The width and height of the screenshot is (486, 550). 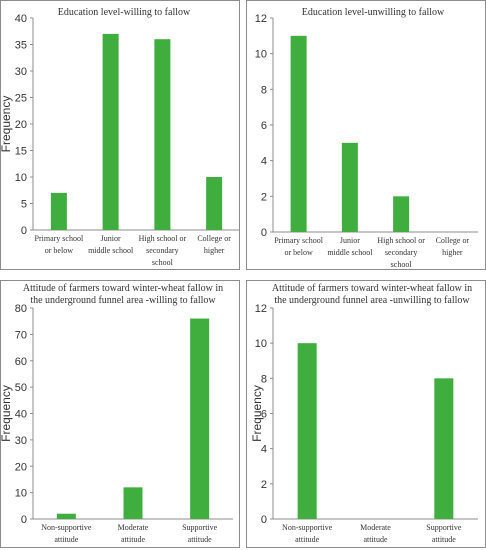 What do you see at coordinates (21, 388) in the screenshot?
I see `y-tick-label: 50` at bounding box center [21, 388].